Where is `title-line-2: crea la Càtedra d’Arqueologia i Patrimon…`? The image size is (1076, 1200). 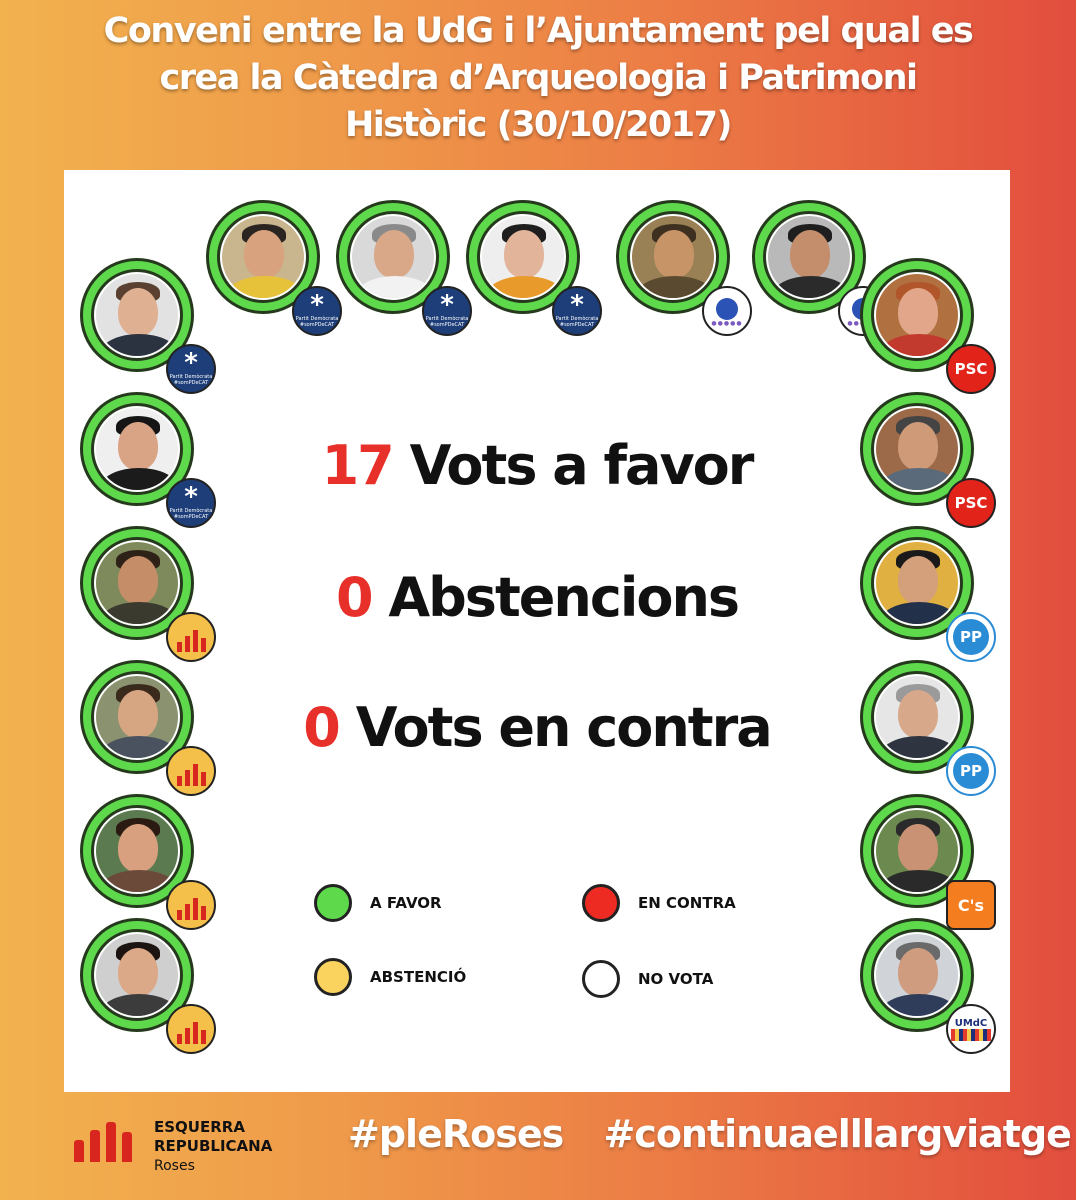
title-line-2: crea la Càtedra d’Arqueologia i Patrimon… is located at coordinates (538, 78).